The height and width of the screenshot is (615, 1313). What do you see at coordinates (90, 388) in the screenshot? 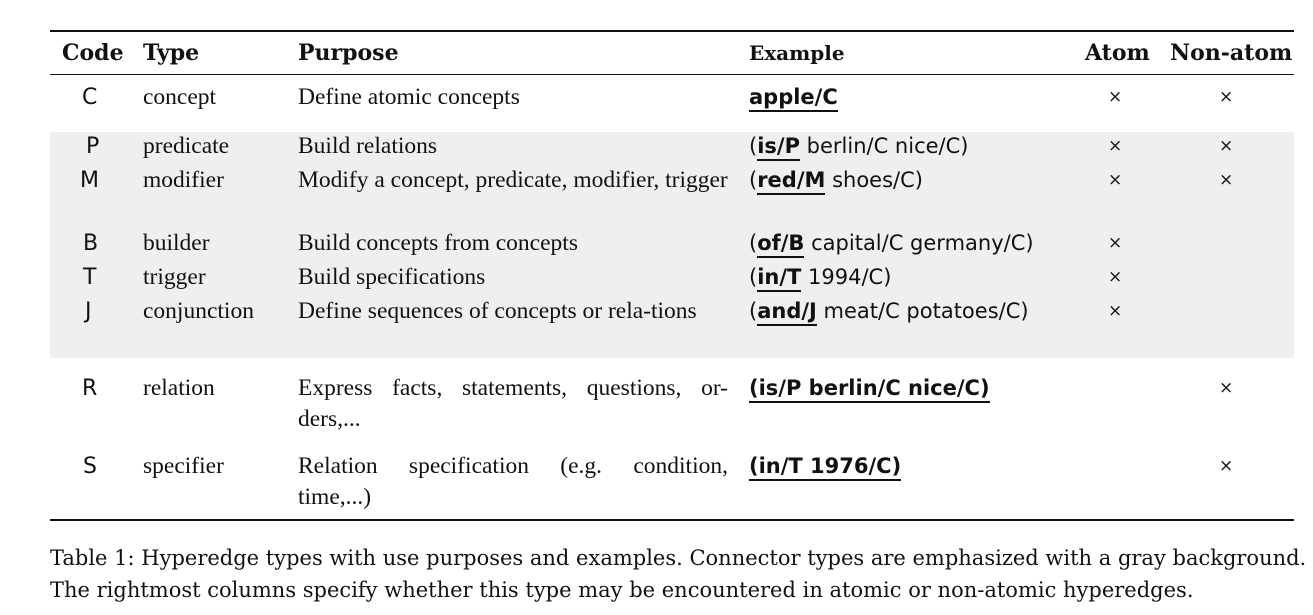
I see `row-code: R` at bounding box center [90, 388].